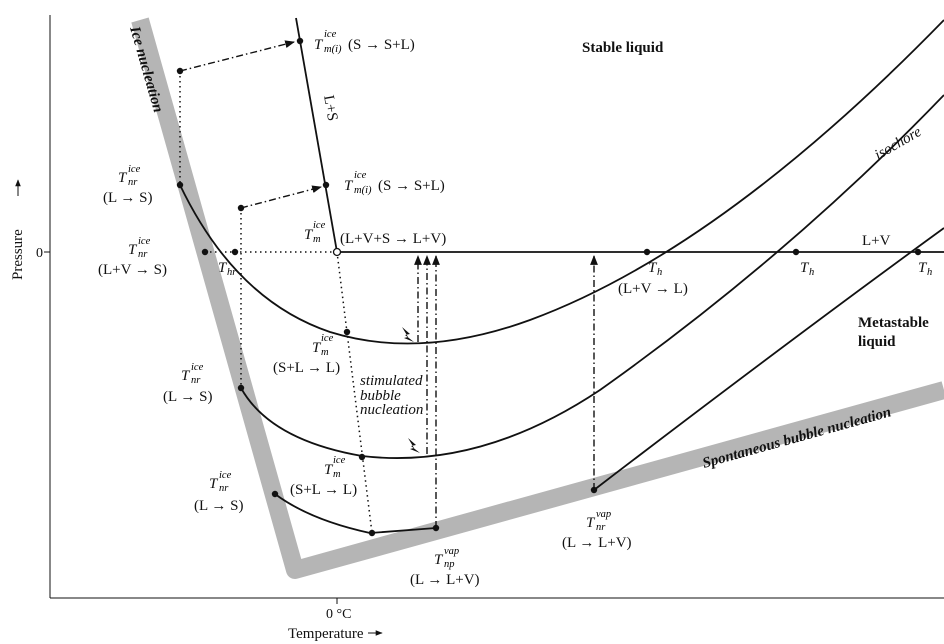 The image size is (944, 644). Describe the element at coordinates (623, 48) in the screenshot. I see `stable-liquid-label: Stable liquid` at that location.